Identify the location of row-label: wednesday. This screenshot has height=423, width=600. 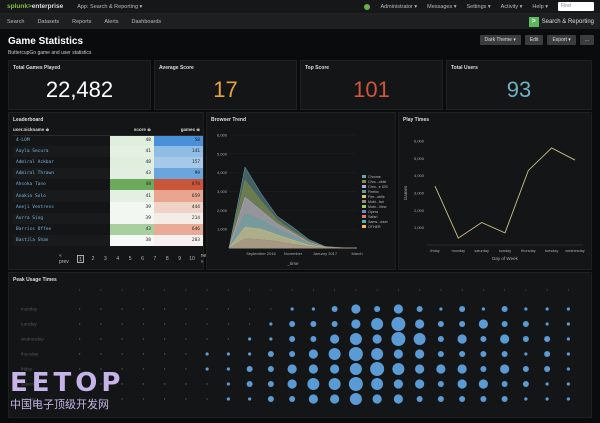
(33, 339).